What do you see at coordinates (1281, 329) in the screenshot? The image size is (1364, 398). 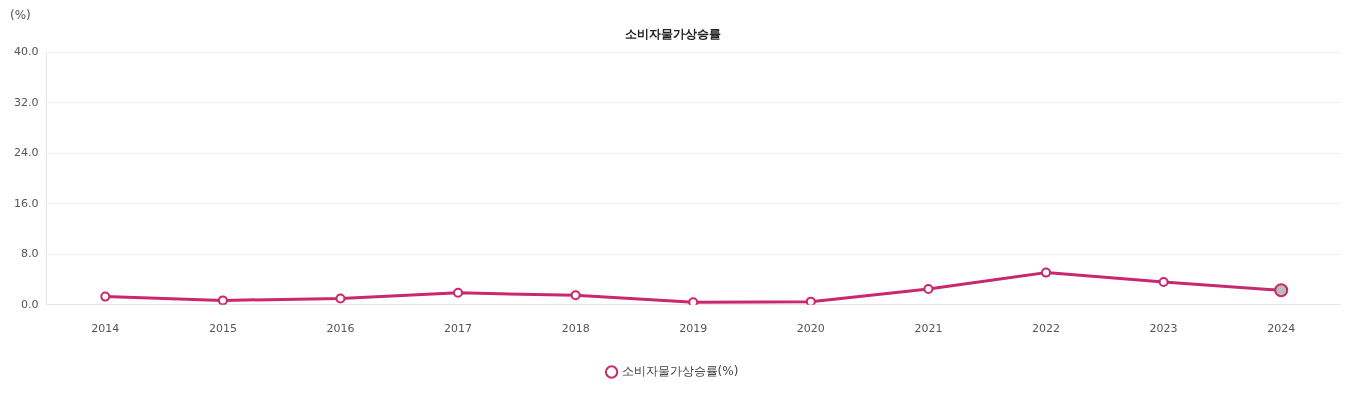 I see `x-tick-label: 2024` at bounding box center [1281, 329].